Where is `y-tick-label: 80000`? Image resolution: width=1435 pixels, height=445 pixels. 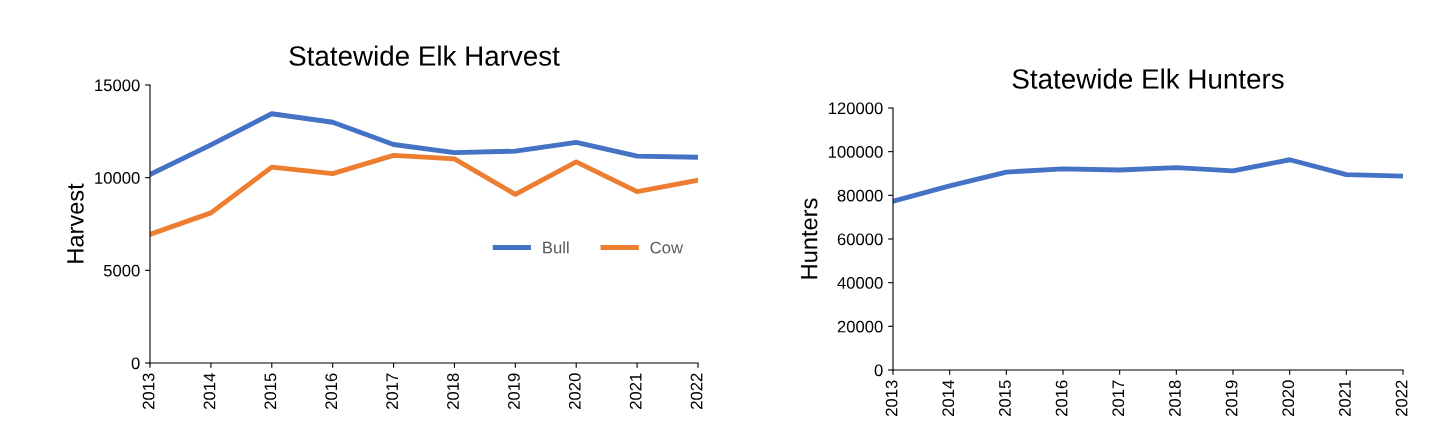
y-tick-label: 80000 is located at coordinates (860, 195).